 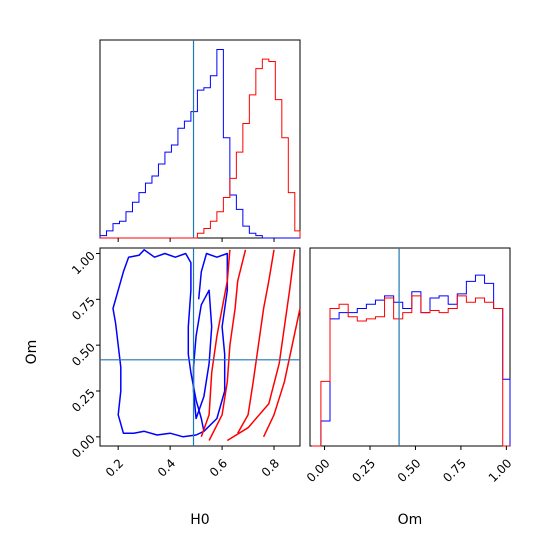 I want to click on joint-frame, so click(x=200, y=347).